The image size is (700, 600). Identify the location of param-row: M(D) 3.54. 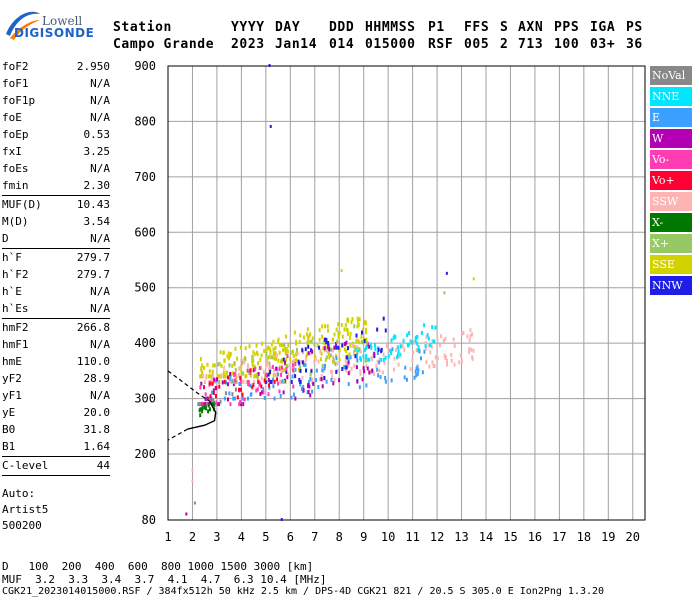
(56, 221).